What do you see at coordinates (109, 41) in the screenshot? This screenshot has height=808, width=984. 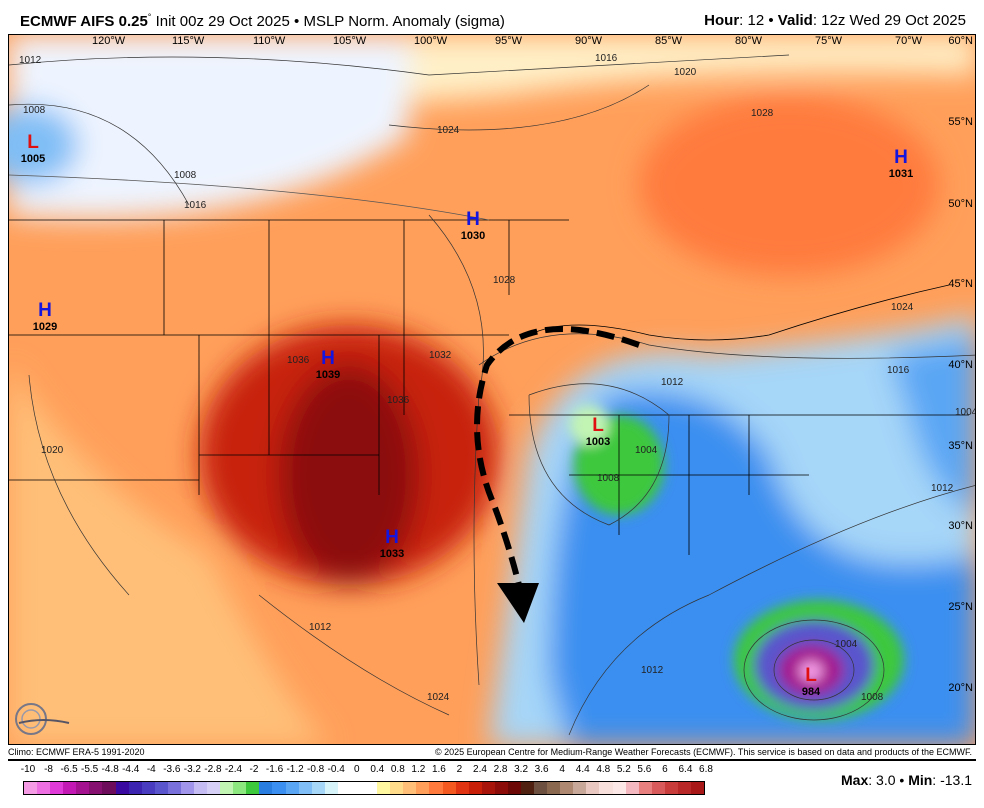 I see `lon-label: 120°W` at bounding box center [109, 41].